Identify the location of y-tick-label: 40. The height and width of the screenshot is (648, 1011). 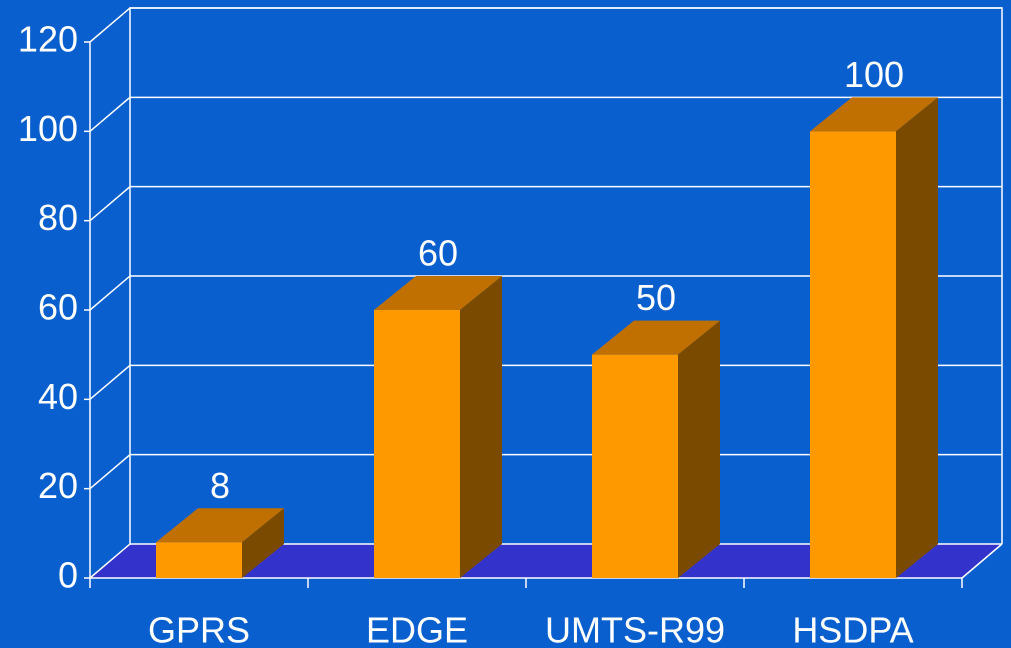
(58, 396).